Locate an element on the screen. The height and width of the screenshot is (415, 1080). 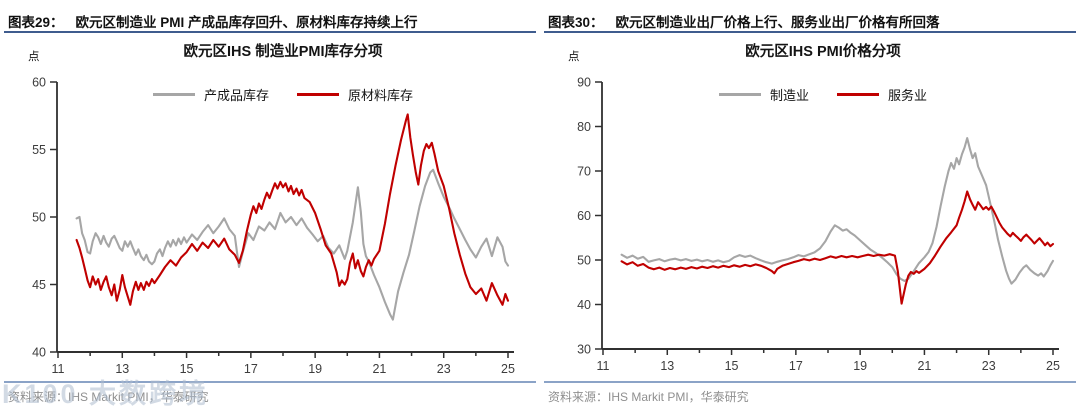
legend-item-raw-materials: 原材料库存 is located at coordinates (355, 94).